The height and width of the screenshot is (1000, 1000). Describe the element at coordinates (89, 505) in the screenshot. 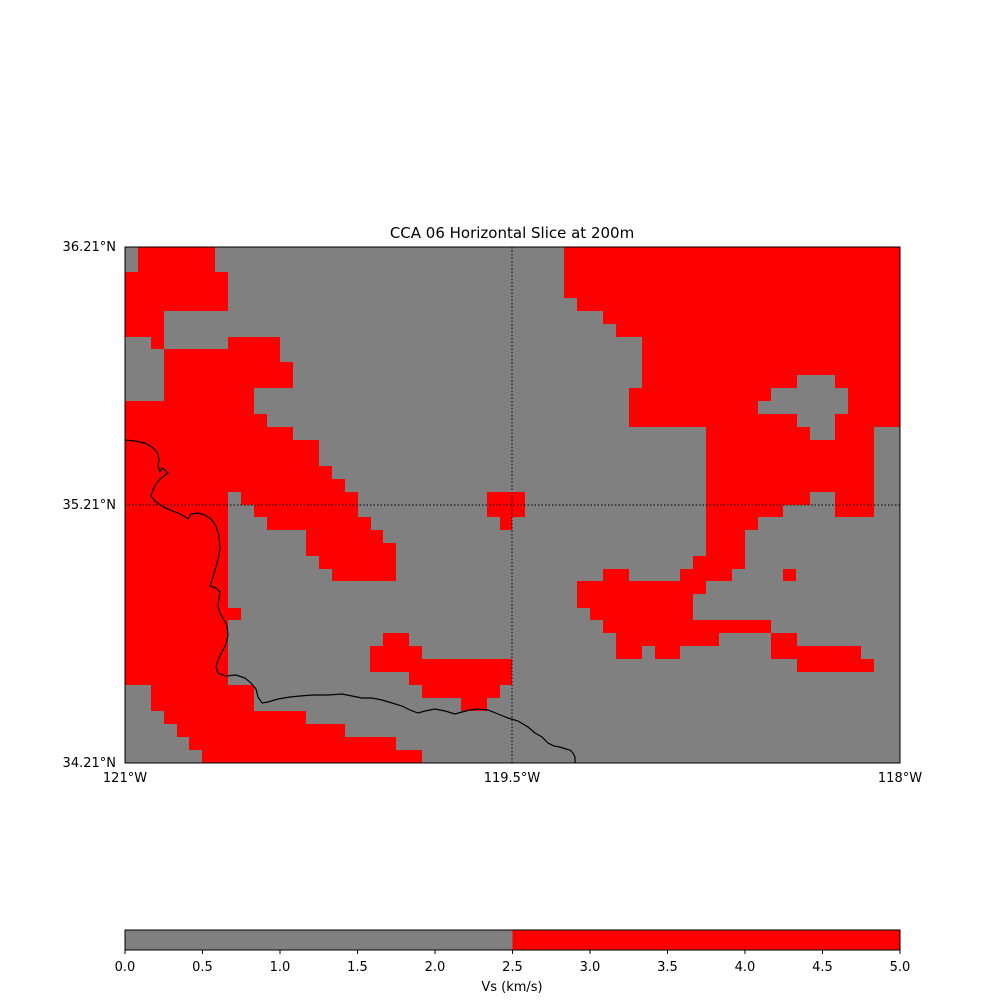

I see `lat-label-middle: 35.21°N` at that location.